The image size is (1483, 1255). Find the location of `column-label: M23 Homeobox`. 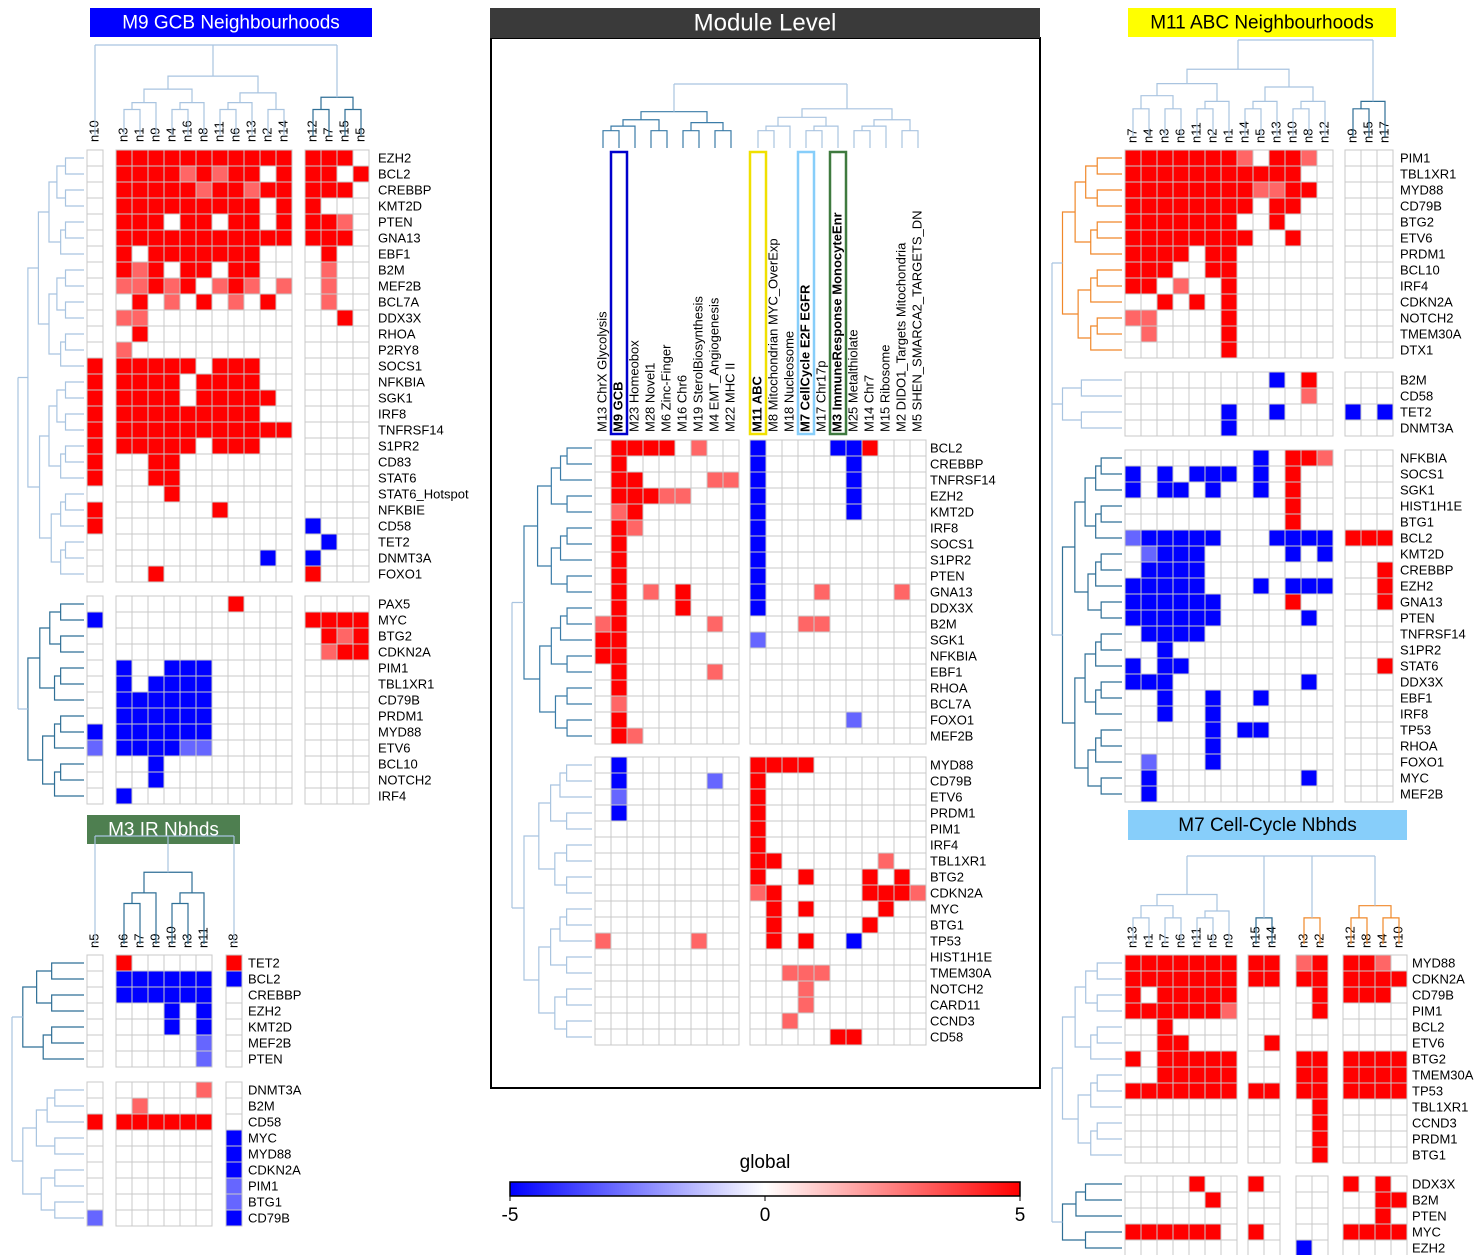

column-label: M23 Homeobox is located at coordinates (633, 386).